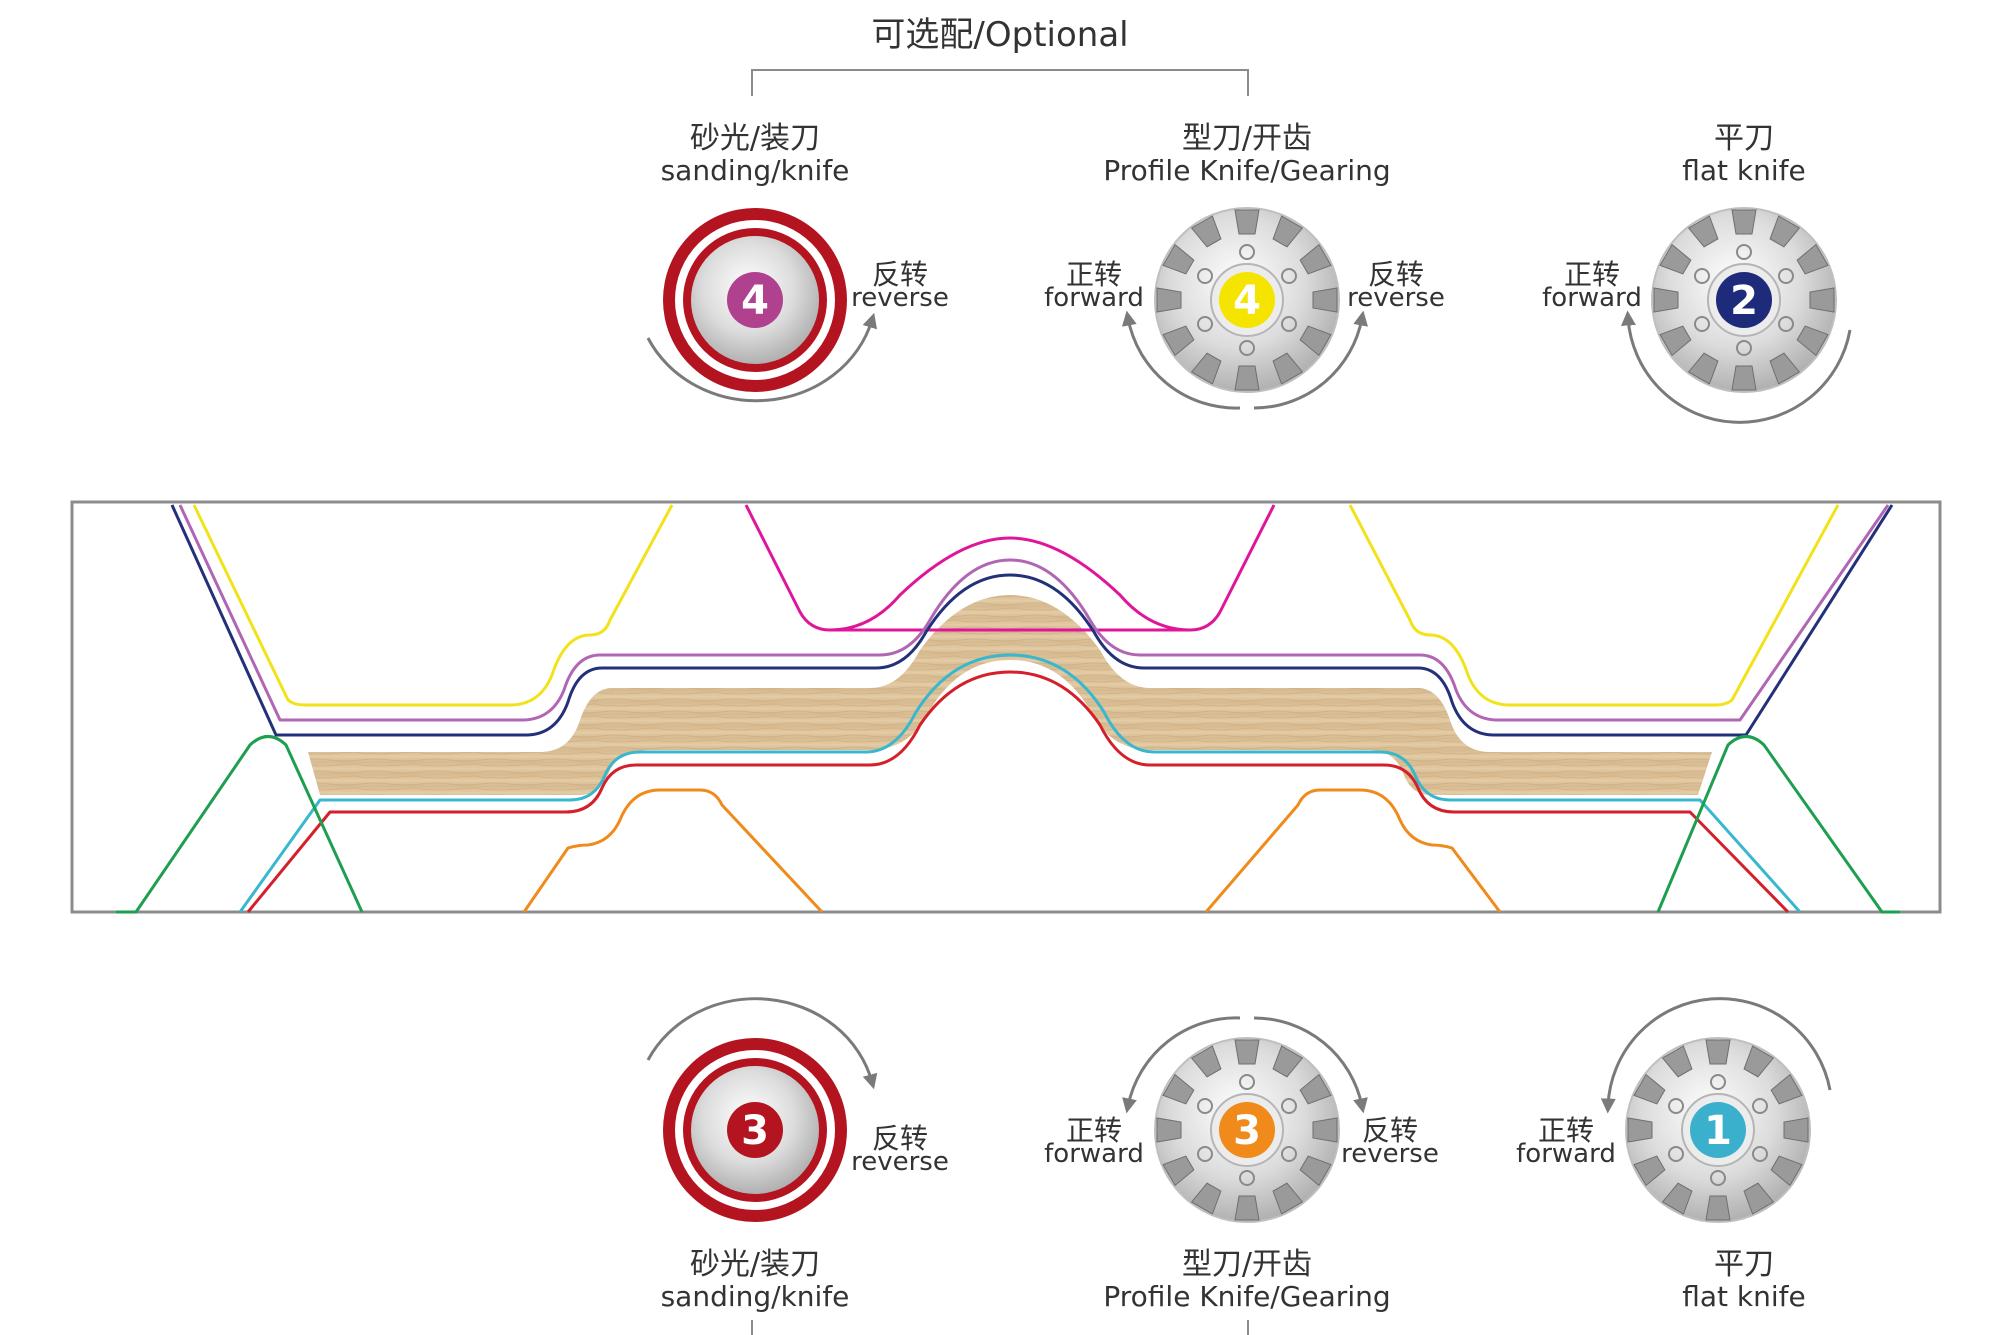 This screenshot has height=1335, width=1997. I want to click on top-profile-dir-left-en: forward, so click(1094, 298).